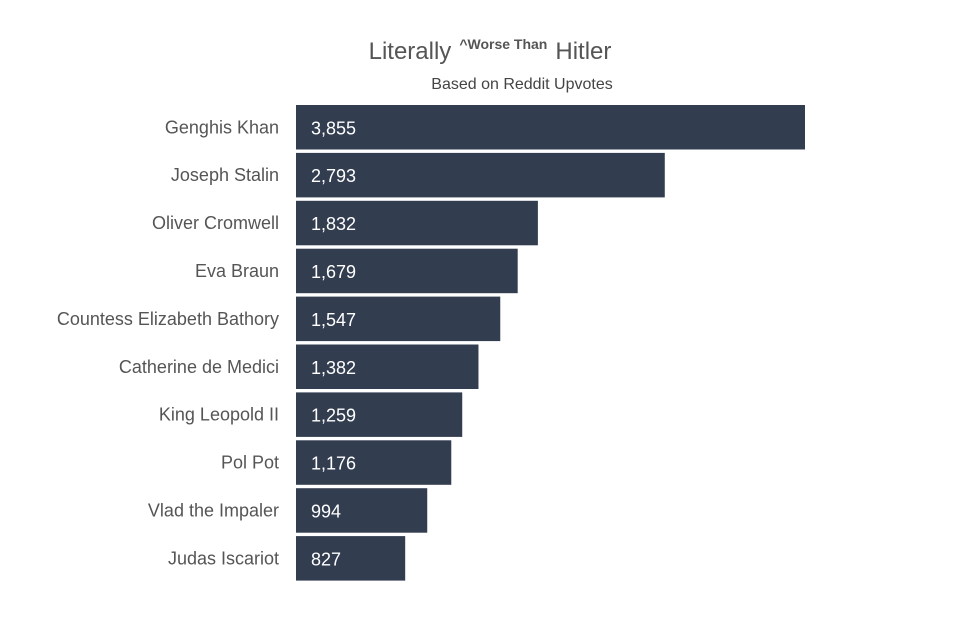 This screenshot has width=980, height=629. I want to click on category-label: Joseph Stalin, so click(225, 175).